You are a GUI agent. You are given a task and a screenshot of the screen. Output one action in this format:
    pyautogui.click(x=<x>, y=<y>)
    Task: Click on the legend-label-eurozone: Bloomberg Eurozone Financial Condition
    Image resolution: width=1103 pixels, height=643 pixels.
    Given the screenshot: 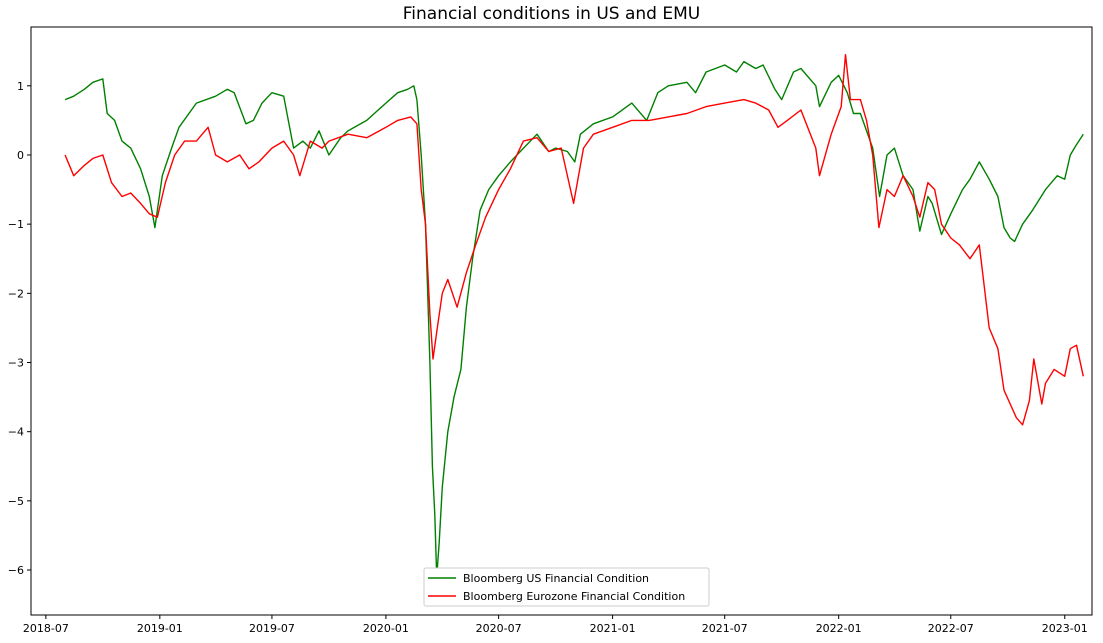 What is the action you would take?
    pyautogui.click(x=574, y=596)
    